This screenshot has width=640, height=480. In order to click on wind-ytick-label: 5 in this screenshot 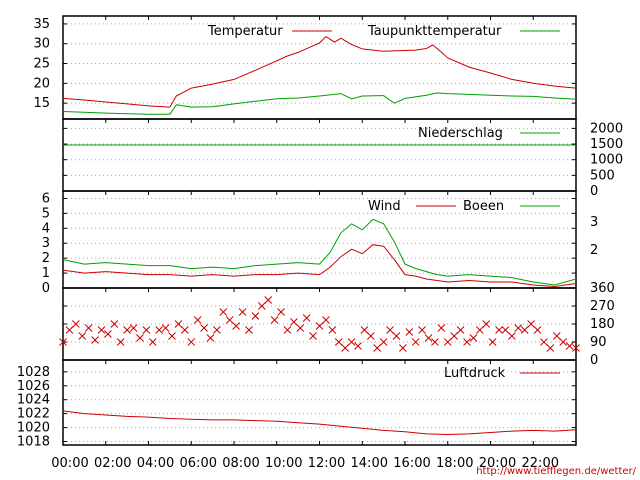, I will do `click(46, 213)`.